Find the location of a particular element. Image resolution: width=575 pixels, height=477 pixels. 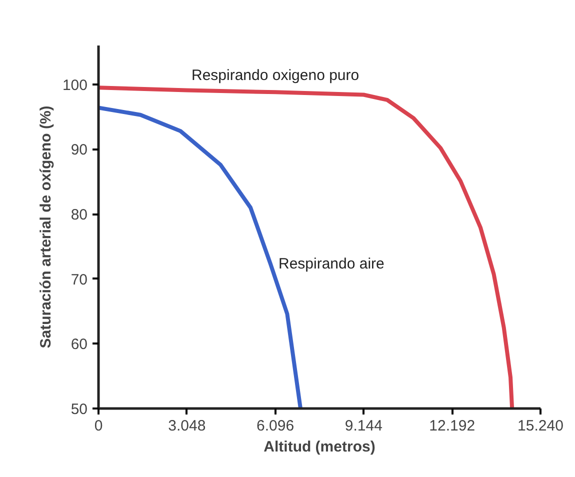

x-tick-label: 12.192 is located at coordinates (452, 426).